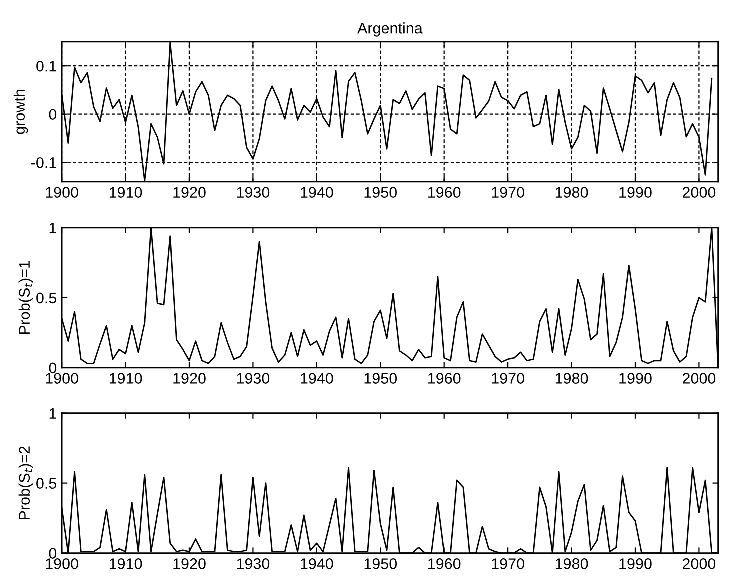 Image resolution: width=730 pixels, height=583 pixels. I want to click on y-axis-title: Prob(S$_{t}$)=1, so click(26, 297).